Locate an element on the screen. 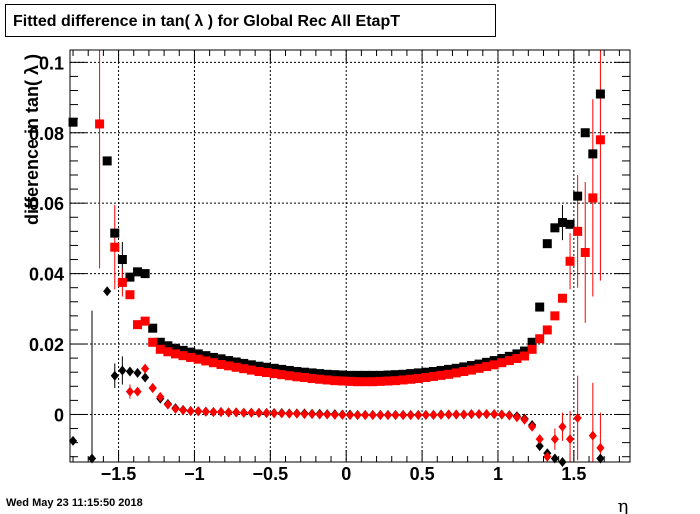 The image size is (700, 514). x-tick-label: −1.5 is located at coordinates (119, 474).